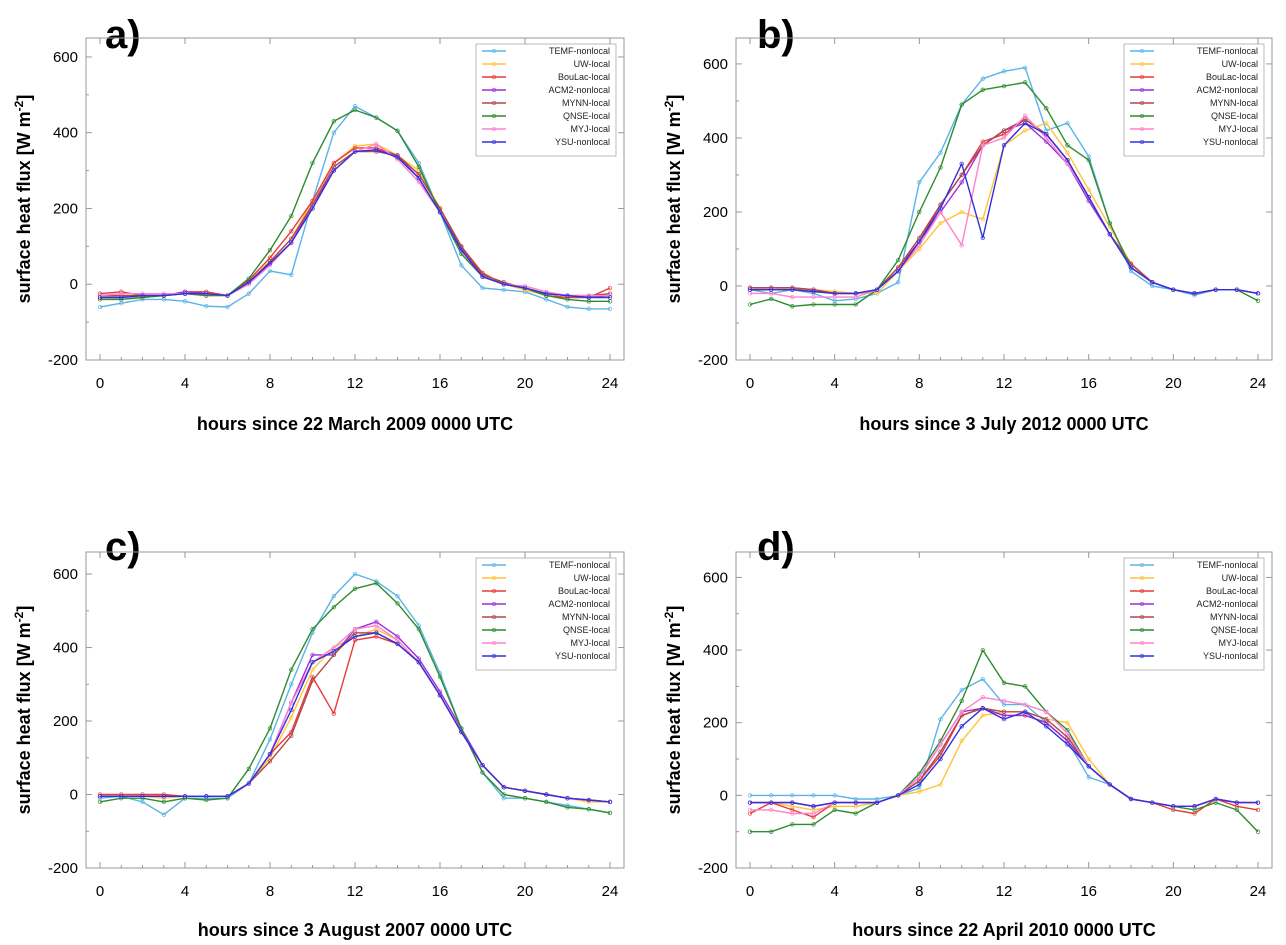  What do you see at coordinates (582, 656) in the screenshot?
I see `legend-label-ysu-nonlocal: YSU-nonlocal` at bounding box center [582, 656].